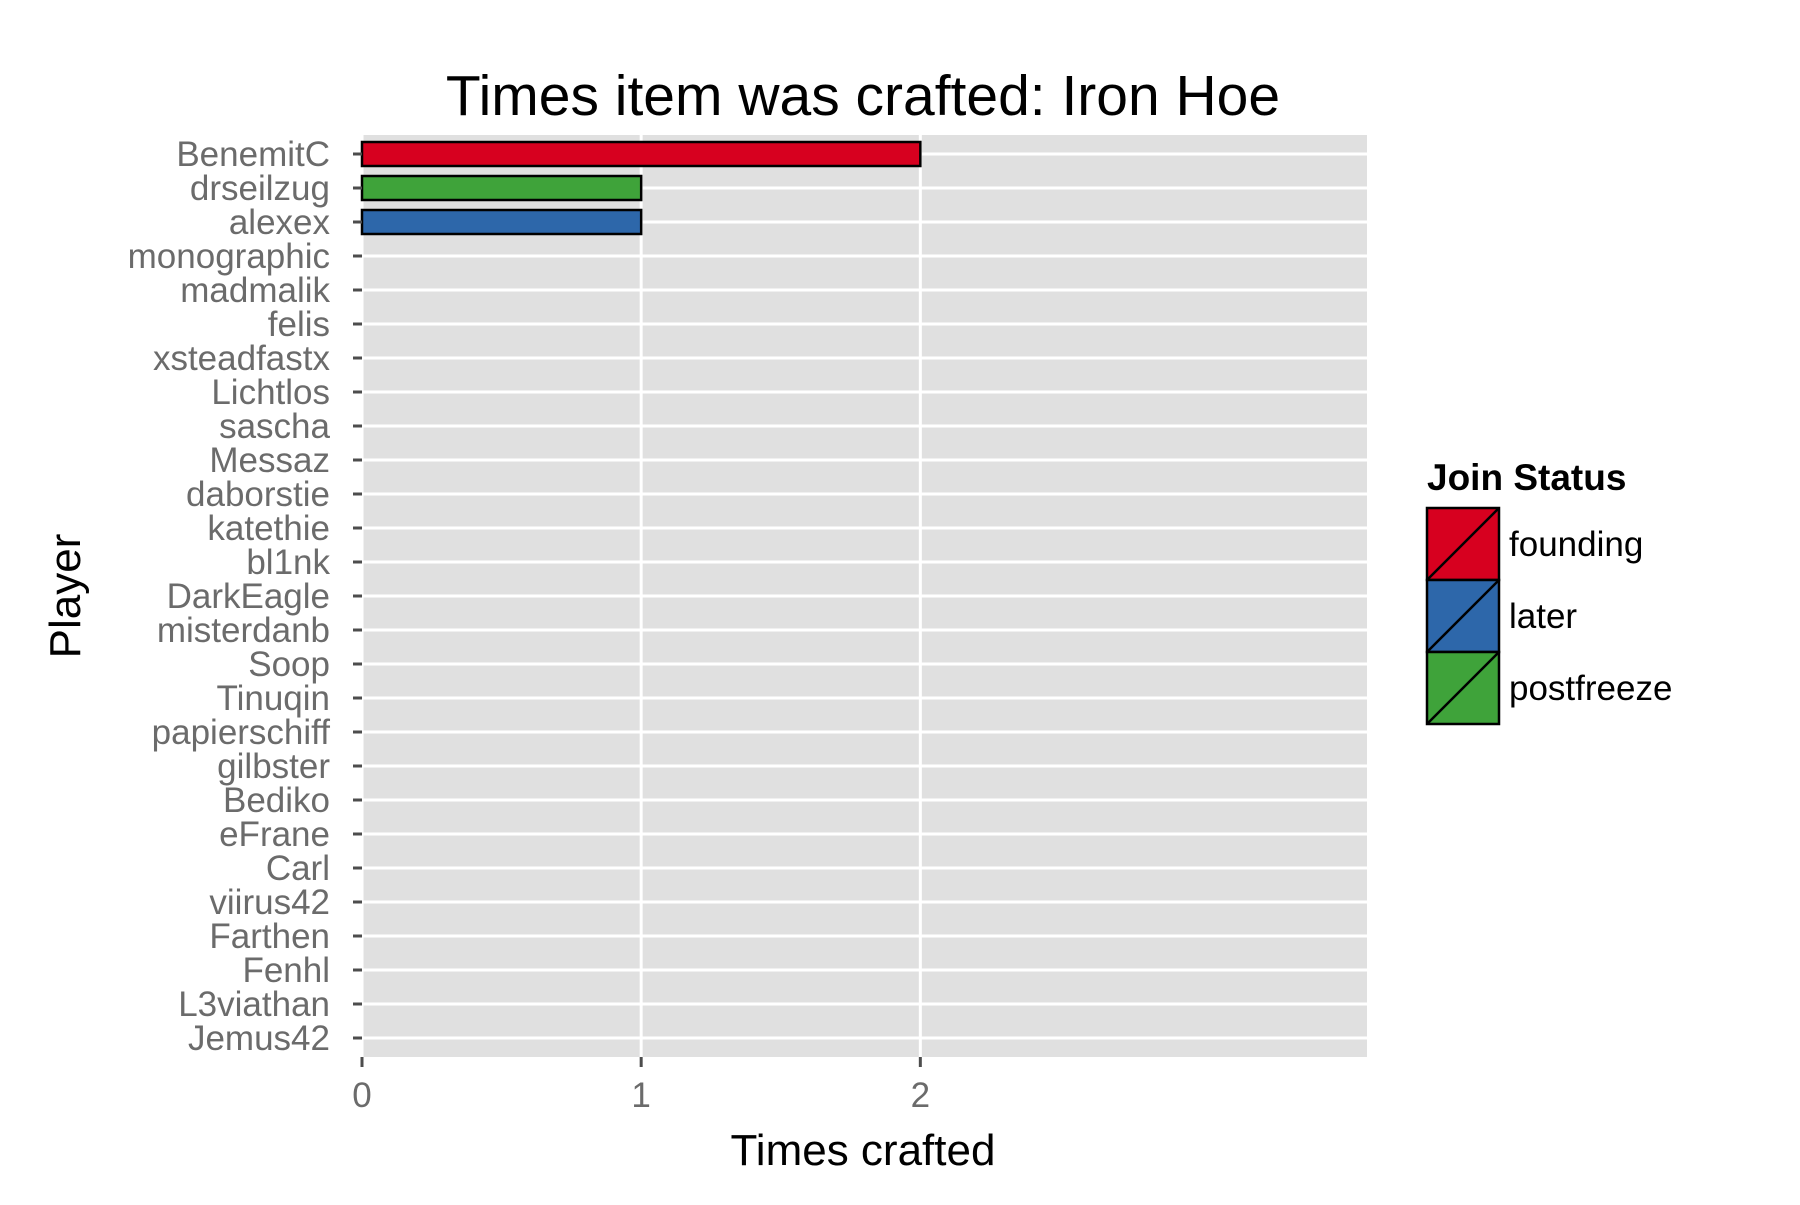 The width and height of the screenshot is (1800, 1205). I want to click on legend-item-later: later, so click(1501, 616).